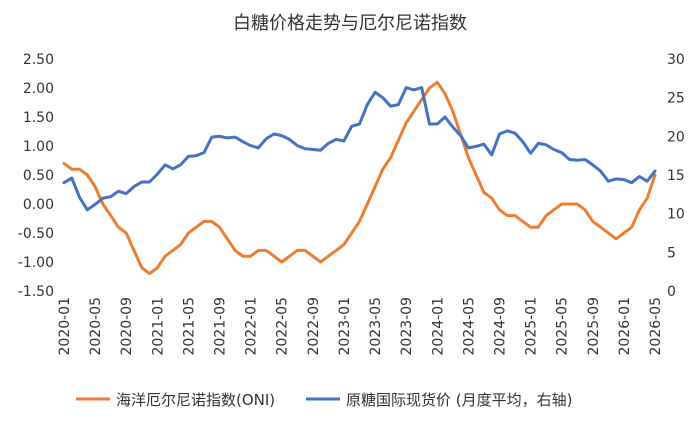  What do you see at coordinates (324, 400) in the screenshot?
I see `legend: 海洋厄尔尼诺指数(ONI) 原糖国际现货价 (月度平均，右轴)` at bounding box center [324, 400].